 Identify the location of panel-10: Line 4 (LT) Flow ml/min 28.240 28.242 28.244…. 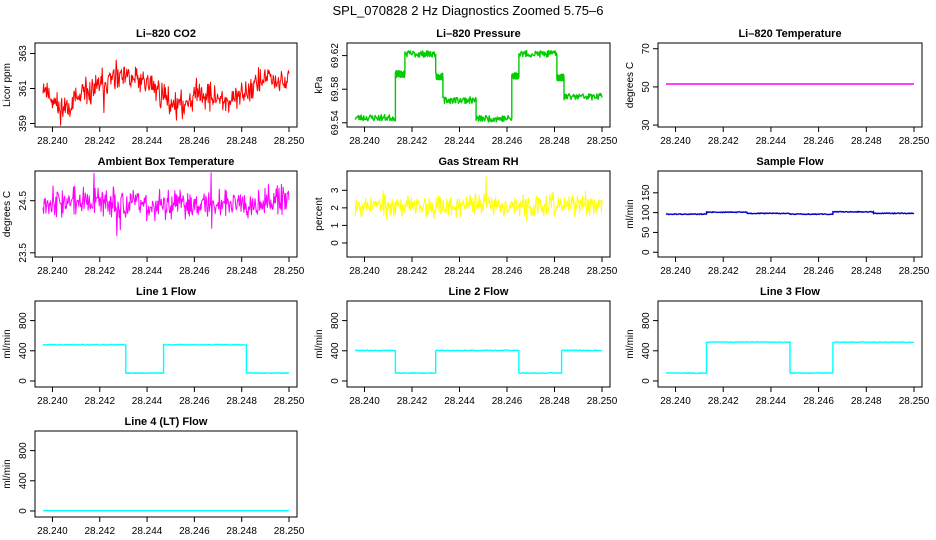
(153, 476).